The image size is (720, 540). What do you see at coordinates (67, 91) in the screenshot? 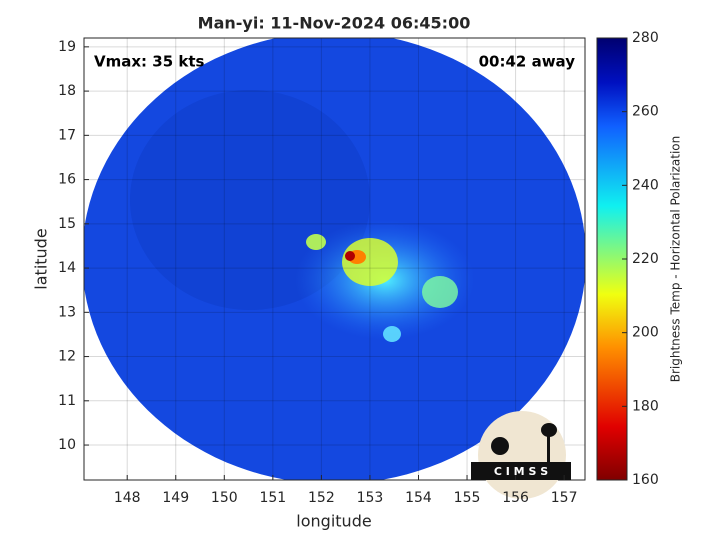
I see `y-tick-label: 18` at bounding box center [67, 91].